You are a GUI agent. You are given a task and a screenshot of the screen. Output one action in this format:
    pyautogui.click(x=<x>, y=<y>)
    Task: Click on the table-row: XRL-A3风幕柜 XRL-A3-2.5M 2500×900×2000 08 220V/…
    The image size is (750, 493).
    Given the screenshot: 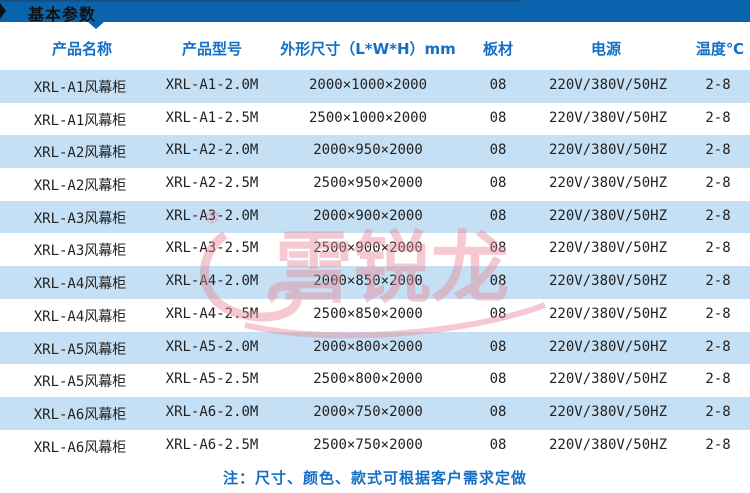 What is the action you would take?
    pyautogui.click(x=375, y=249)
    